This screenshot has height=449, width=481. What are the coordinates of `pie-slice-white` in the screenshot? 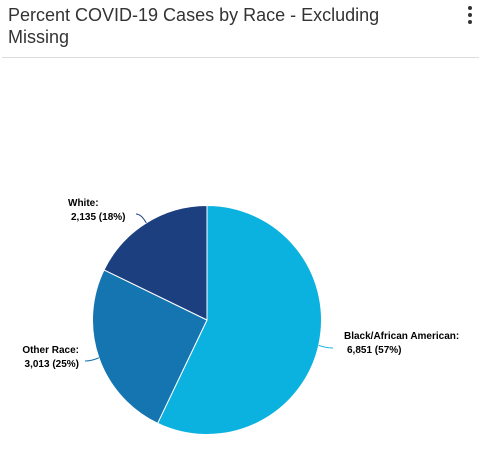 It's located at (155, 263).